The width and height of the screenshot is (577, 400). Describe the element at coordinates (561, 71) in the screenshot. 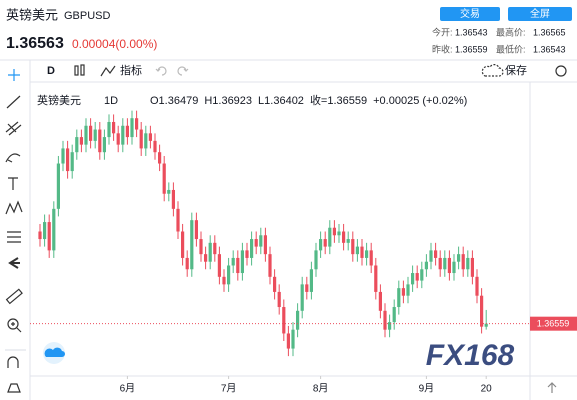

I see `settings-button` at that location.